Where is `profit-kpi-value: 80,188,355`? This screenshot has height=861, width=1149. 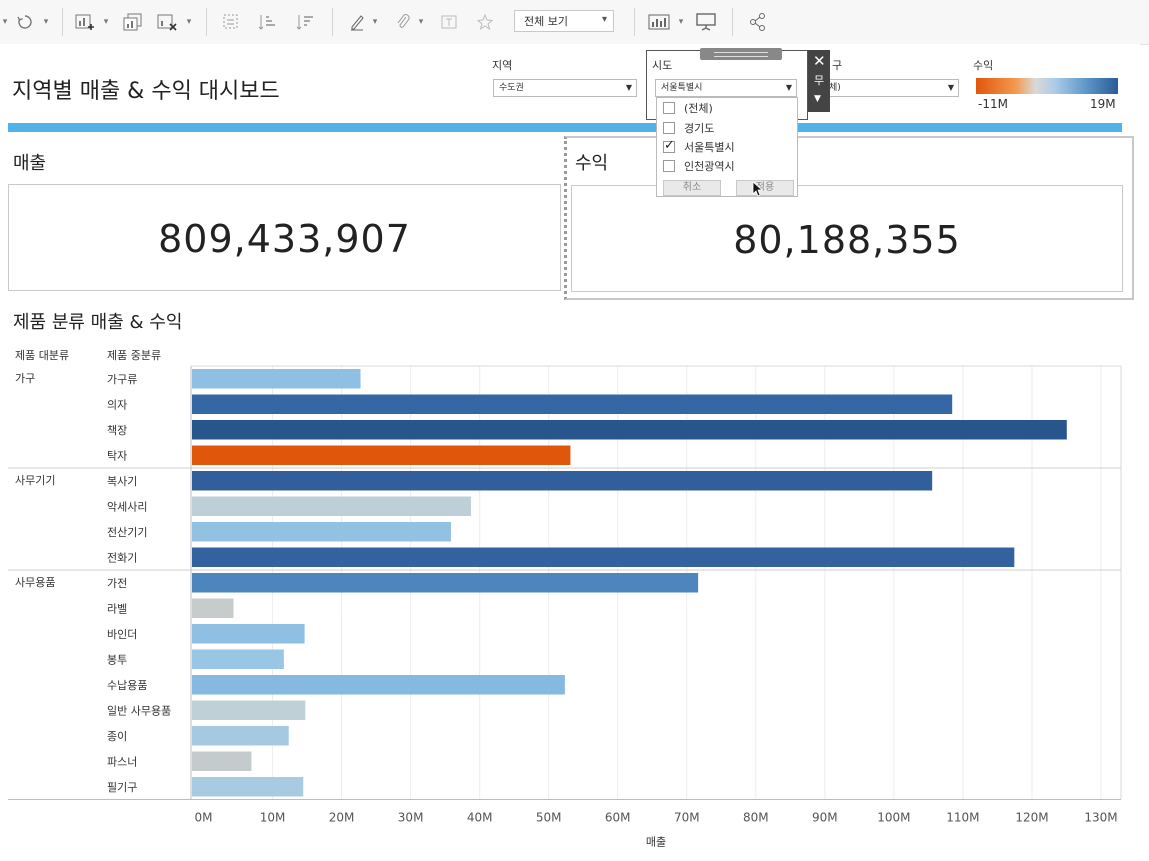 profit-kpi-value: 80,188,355 is located at coordinates (847, 240).